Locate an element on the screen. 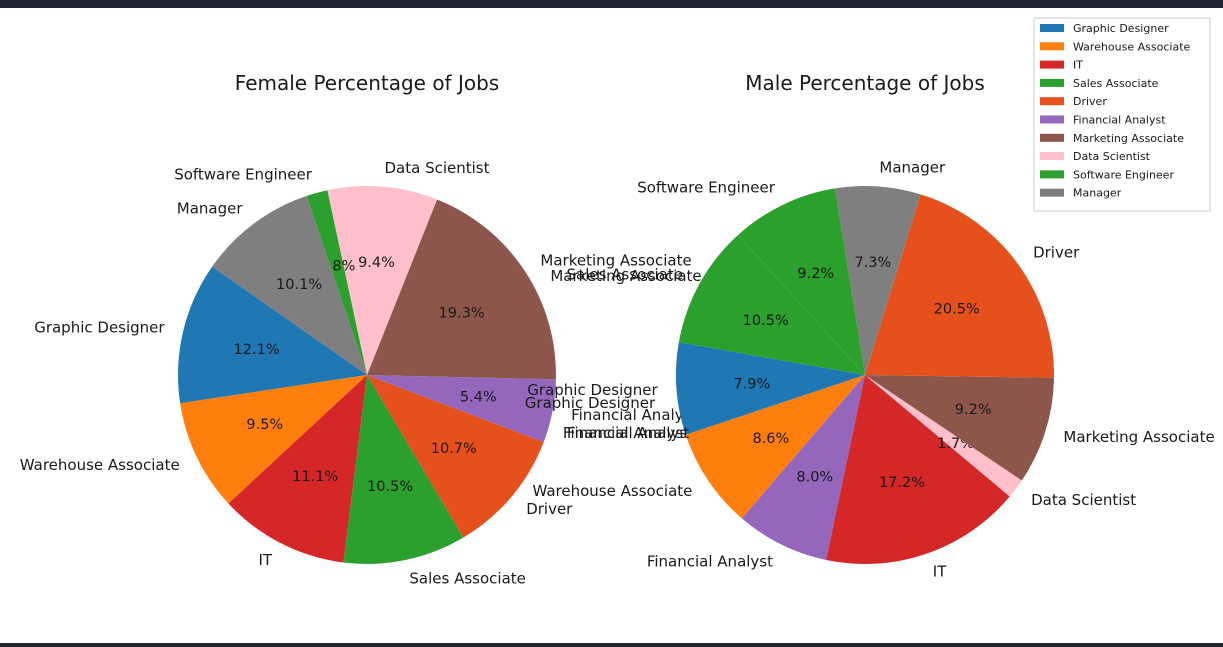 This screenshot has width=1223, height=647. slice-percent-driver: 10.7% is located at coordinates (454, 449).